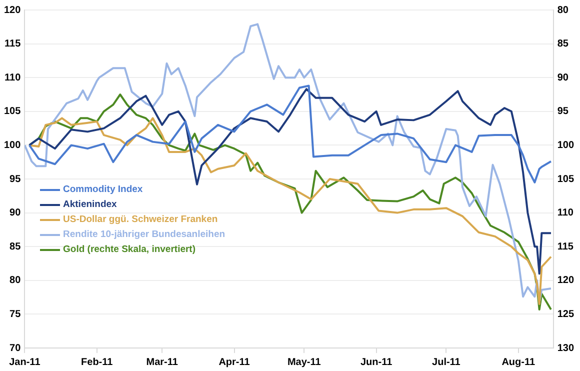  Describe the element at coordinates (16, 213) in the screenshot. I see `y-tick-label: 90` at that location.